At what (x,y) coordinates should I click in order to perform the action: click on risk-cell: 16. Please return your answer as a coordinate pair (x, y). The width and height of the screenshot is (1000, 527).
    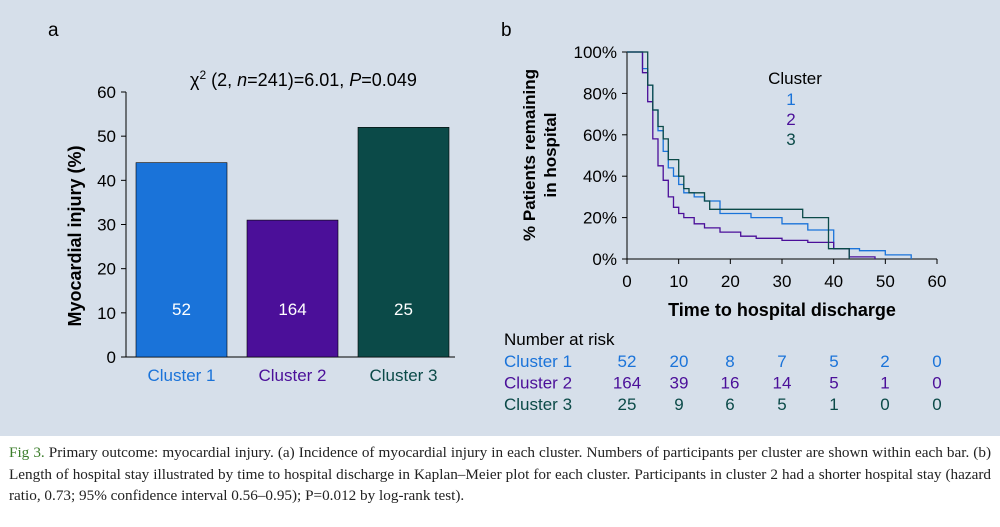
    Looking at the image, I should click on (730, 383).